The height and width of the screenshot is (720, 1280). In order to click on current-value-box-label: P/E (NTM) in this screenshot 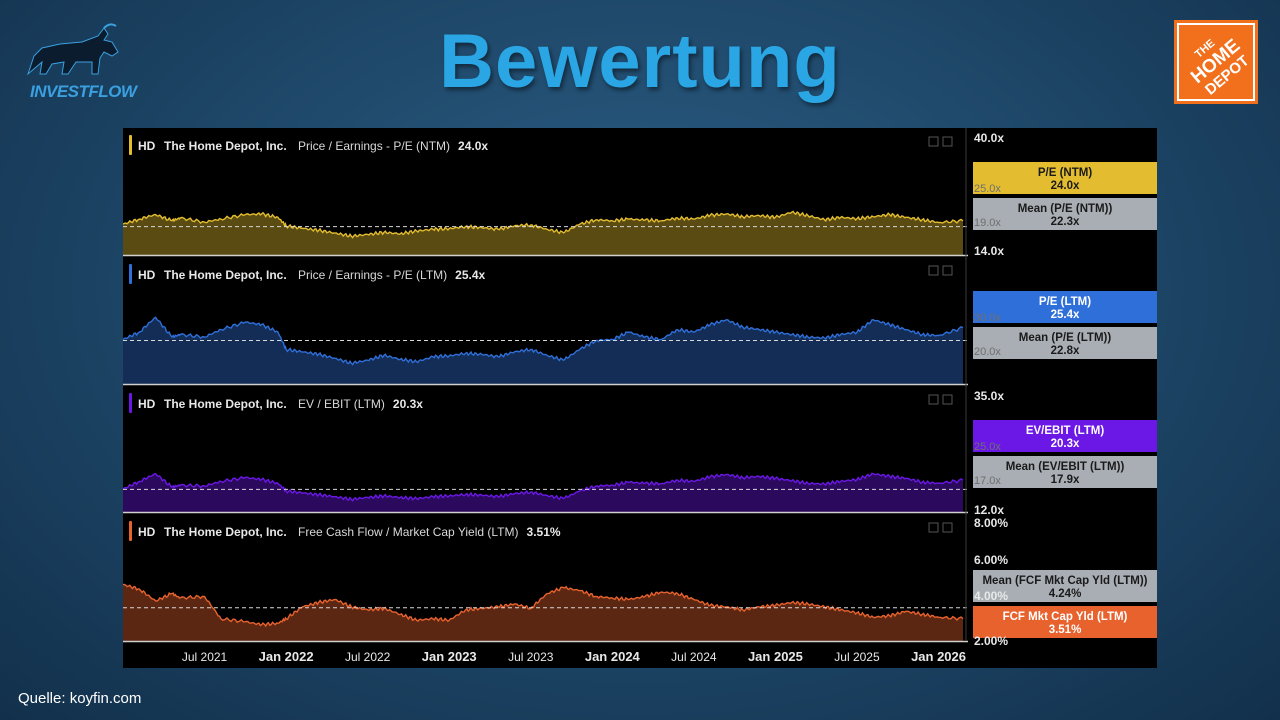, I will do `click(1065, 173)`.